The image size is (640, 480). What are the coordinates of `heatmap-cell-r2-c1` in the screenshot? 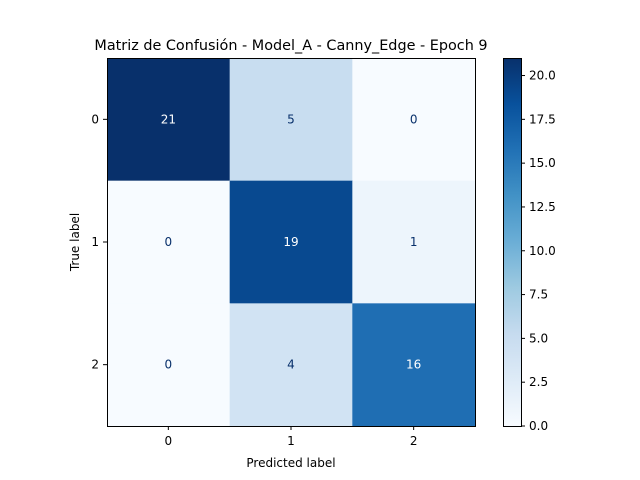 It's located at (291, 365).